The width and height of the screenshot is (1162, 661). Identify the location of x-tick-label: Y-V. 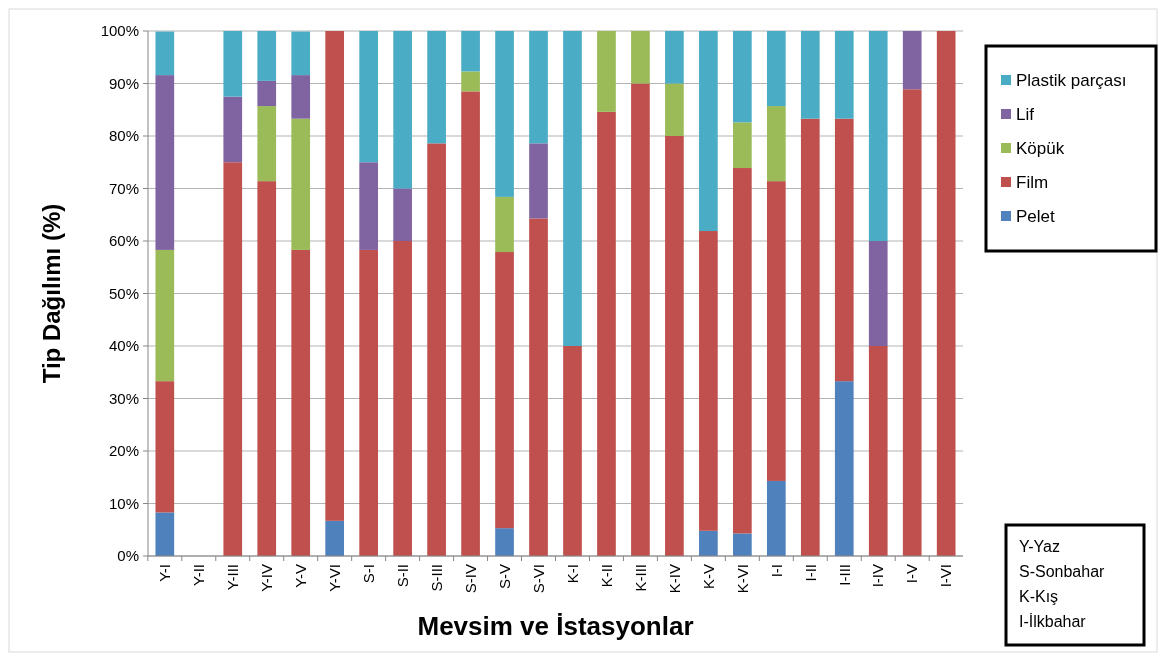
(300, 576).